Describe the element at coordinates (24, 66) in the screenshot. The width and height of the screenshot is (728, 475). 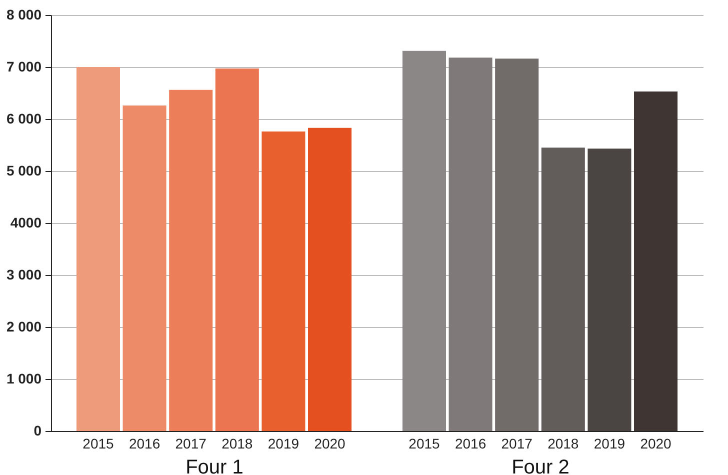
I see `y-tick-label: 7 000` at that location.